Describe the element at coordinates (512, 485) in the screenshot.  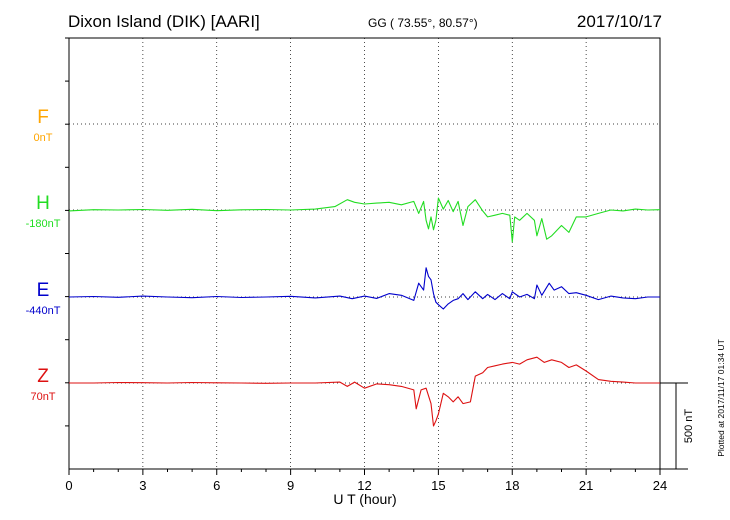
I see `x-tick-label: 18` at that location.